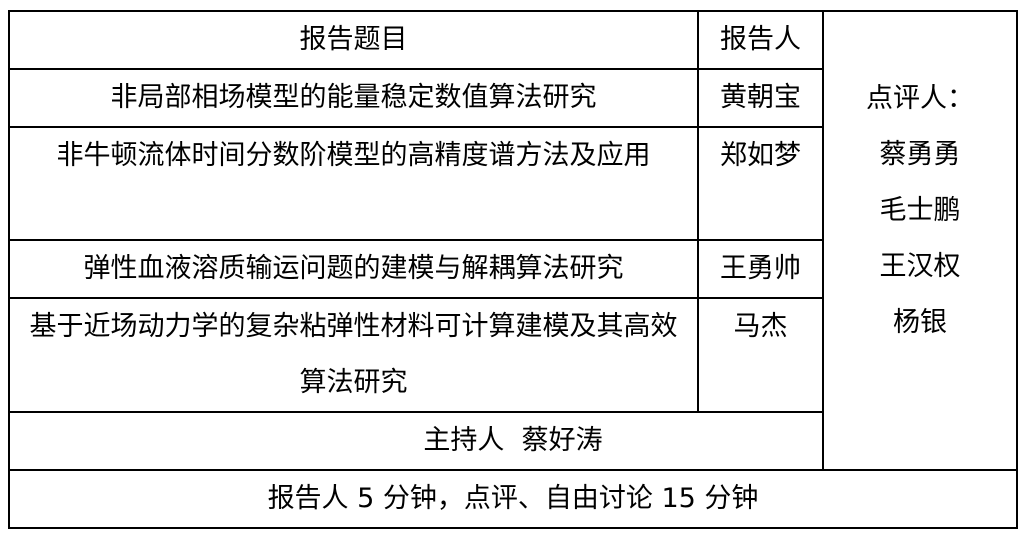 This screenshot has width=1024, height=533. Describe the element at coordinates (353, 355) in the screenshot. I see `report-topic: 基于近场动力学的复杂粘弹性材料可计算建模及其高效算法研究` at that location.